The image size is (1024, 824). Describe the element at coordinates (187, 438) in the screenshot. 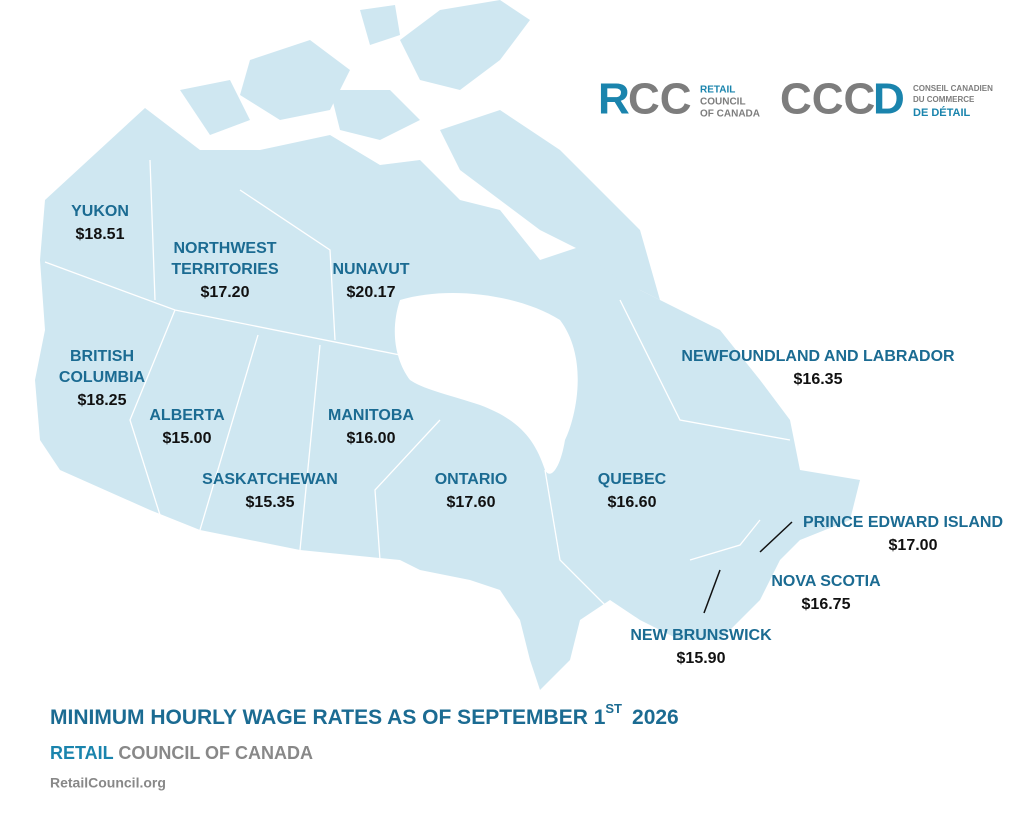

I see `region-wage: $15.00` at that location.